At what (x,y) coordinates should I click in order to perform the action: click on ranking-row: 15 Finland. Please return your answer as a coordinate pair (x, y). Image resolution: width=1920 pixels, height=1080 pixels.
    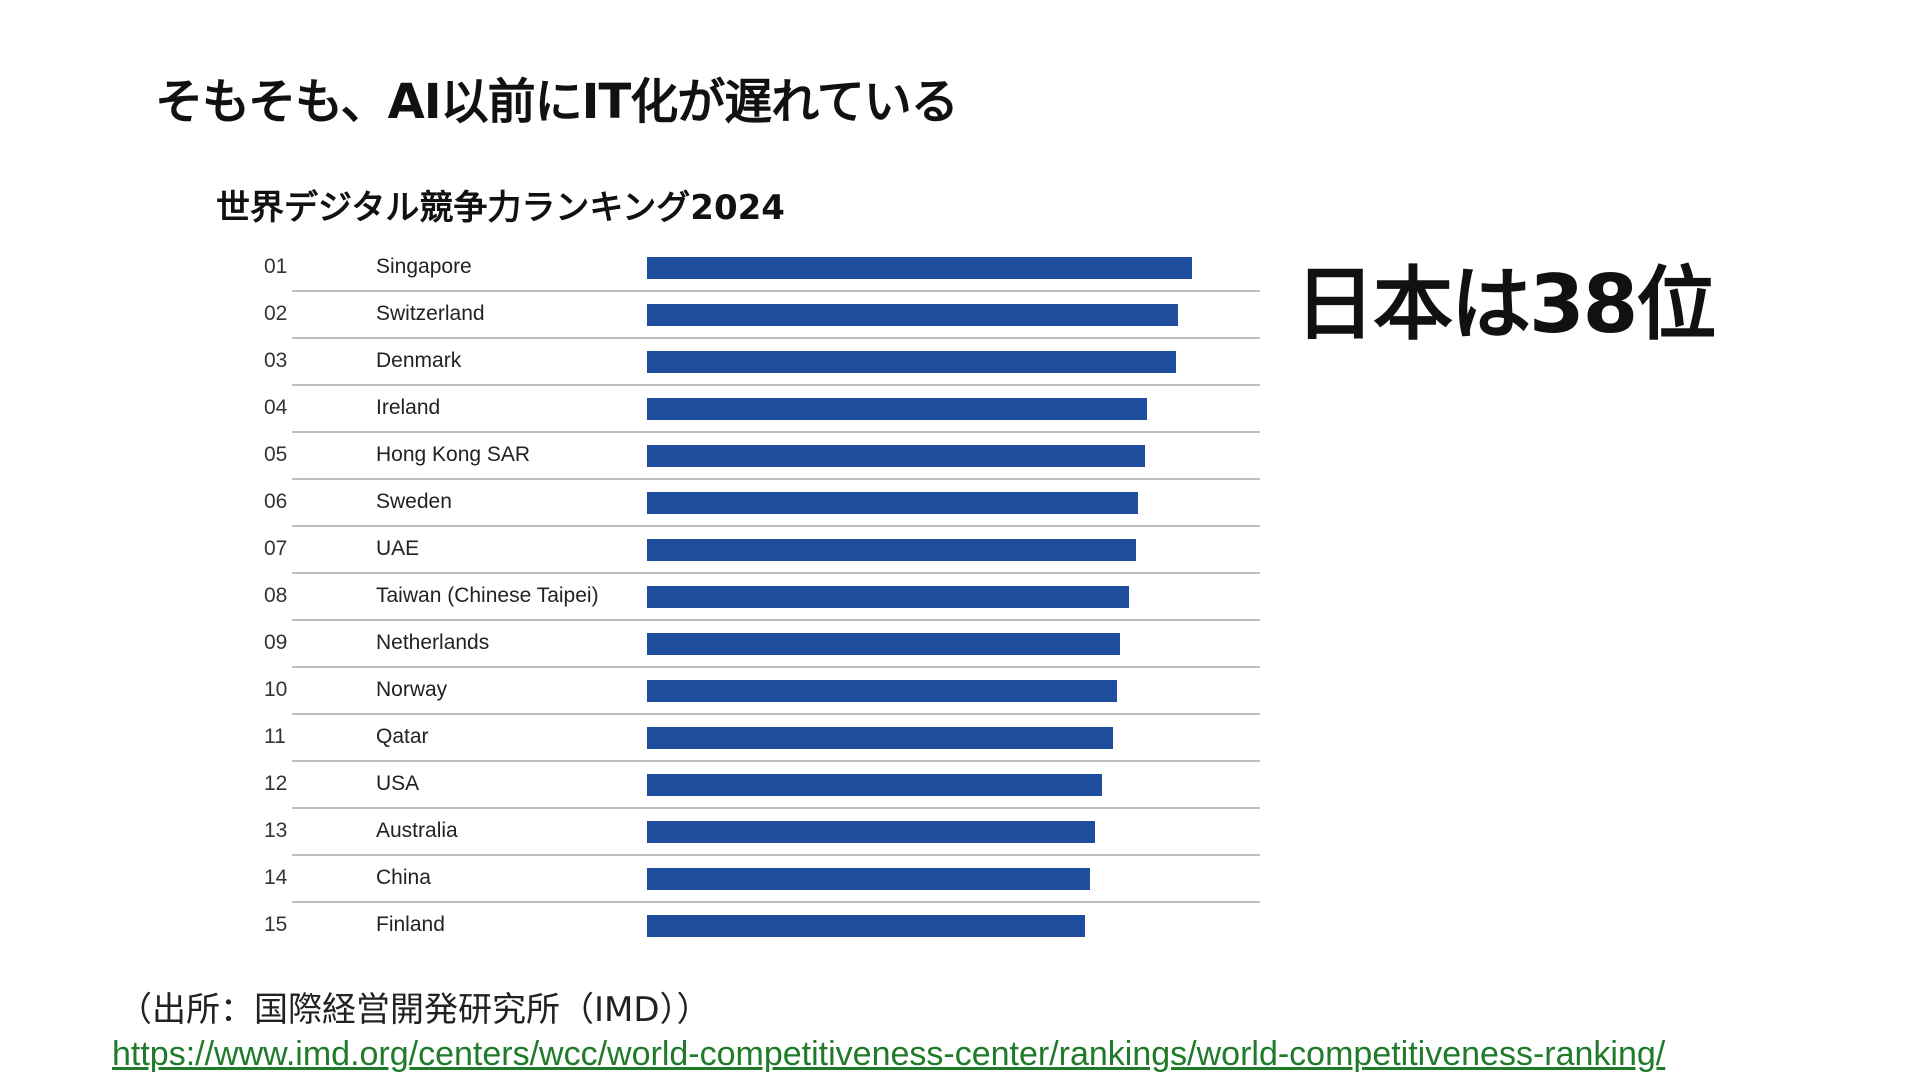
    Looking at the image, I should click on (750, 926).